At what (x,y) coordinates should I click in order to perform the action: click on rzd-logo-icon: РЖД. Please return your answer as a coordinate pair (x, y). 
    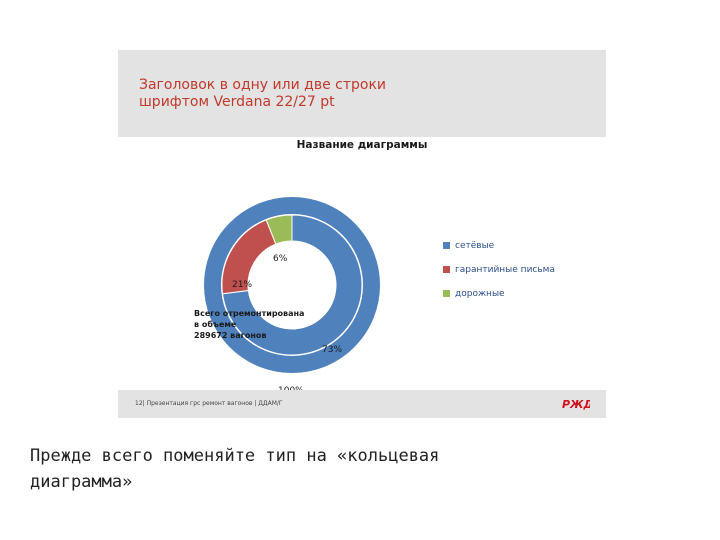
    Looking at the image, I should click on (576, 404).